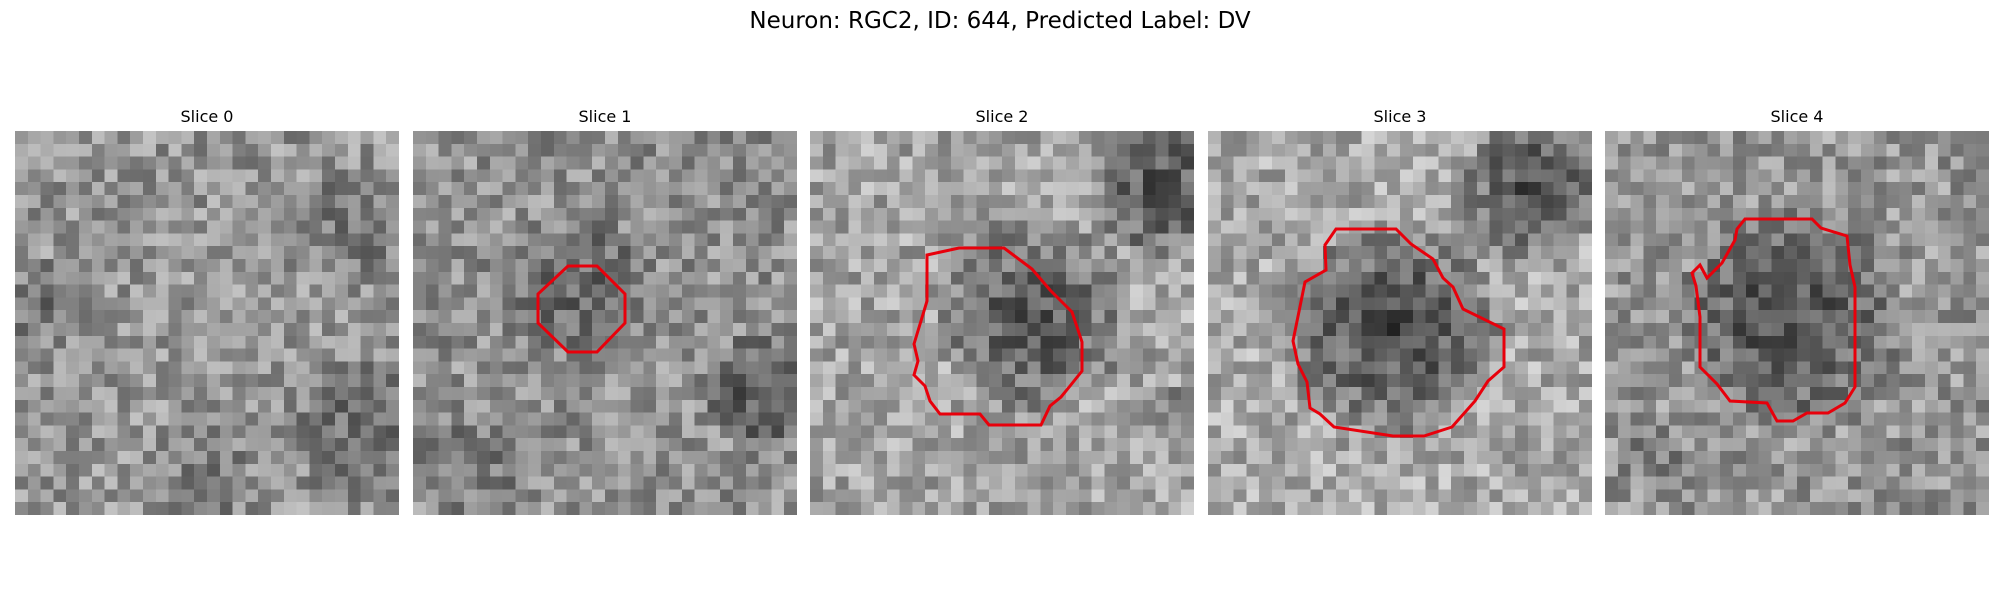 The width and height of the screenshot is (2000, 600). I want to click on slice-panel: Slice 4, so click(1797, 311).